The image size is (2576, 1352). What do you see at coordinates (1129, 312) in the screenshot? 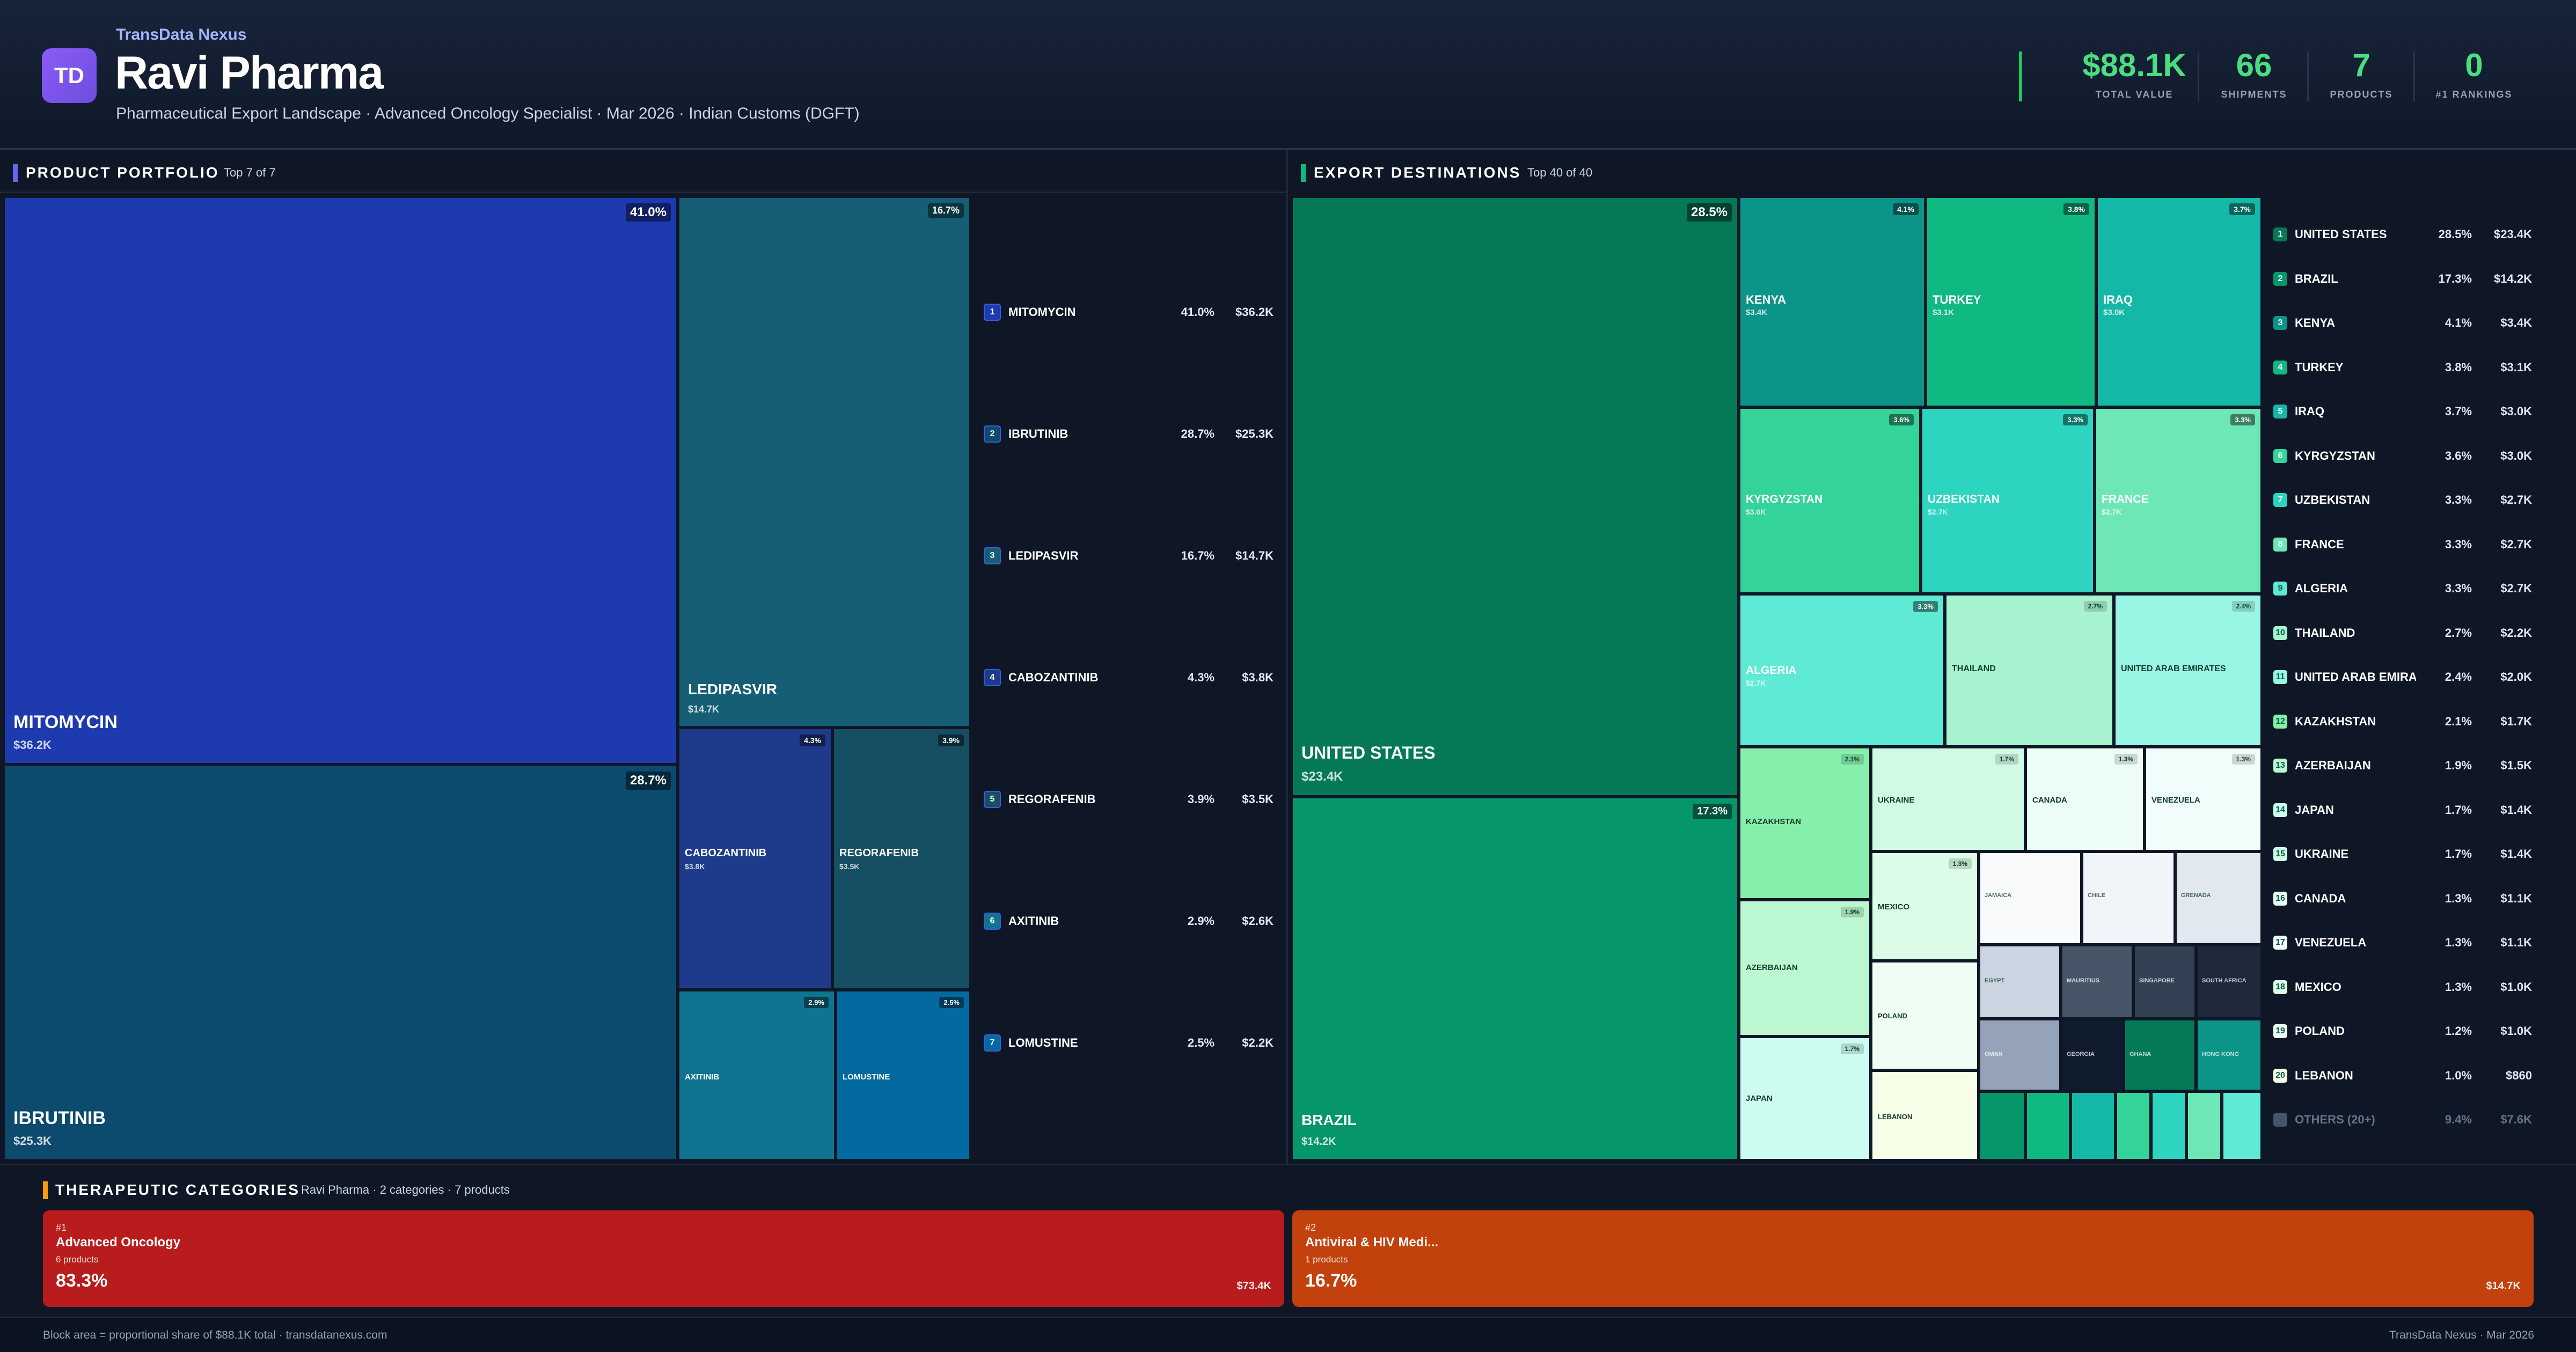
I see `list-item: 1 MITOMYCIN 41.0% $36.2K` at bounding box center [1129, 312].